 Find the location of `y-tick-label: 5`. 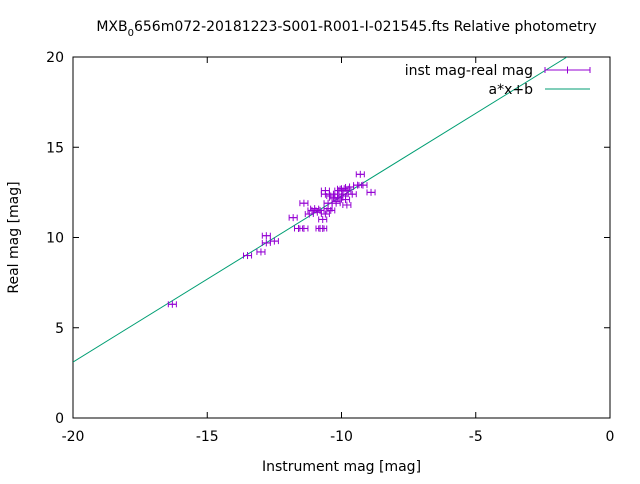

y-tick-label: 5 is located at coordinates (59, 329).